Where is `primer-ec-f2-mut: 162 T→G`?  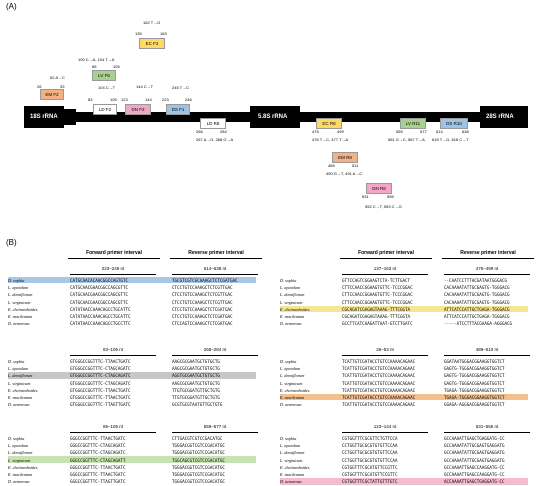 primer-ec-f2-mut: 162 T→G is located at coordinates (152, 22).